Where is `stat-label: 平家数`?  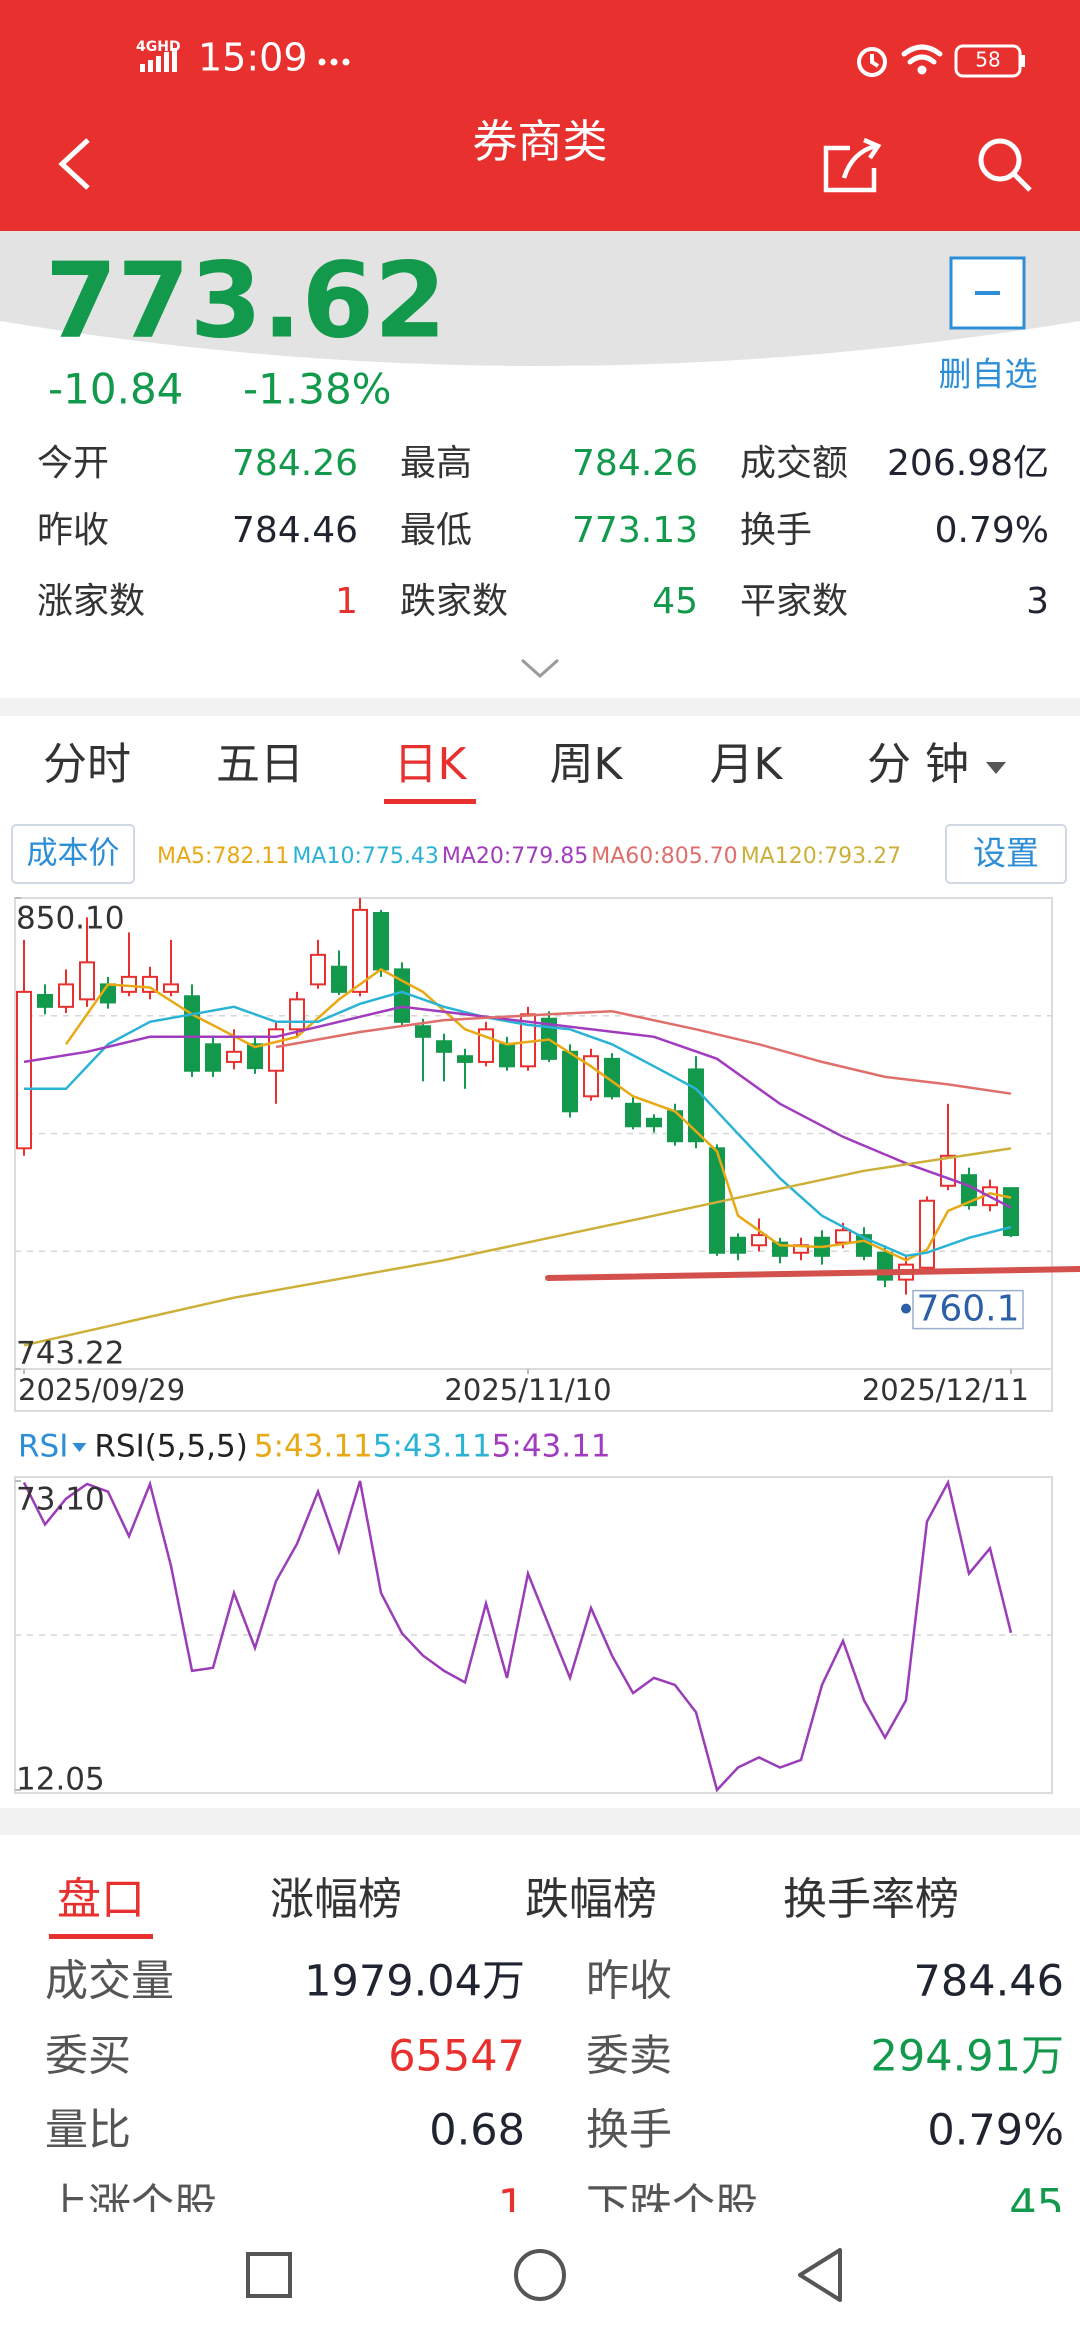 stat-label: 平家数 is located at coordinates (794, 601).